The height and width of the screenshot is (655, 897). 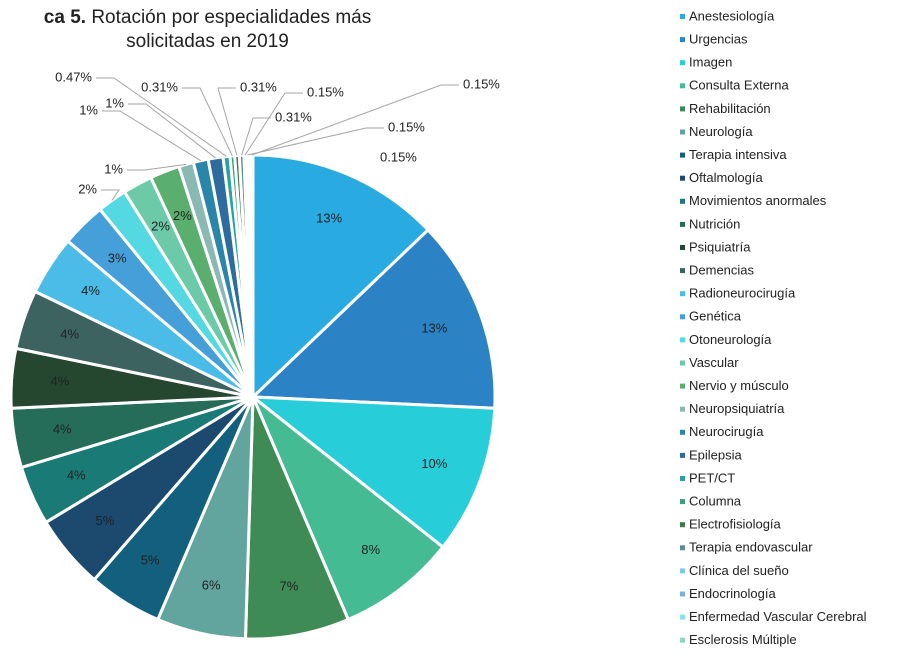 I want to click on legend-label: Movimientos anormales, so click(x=758, y=200).